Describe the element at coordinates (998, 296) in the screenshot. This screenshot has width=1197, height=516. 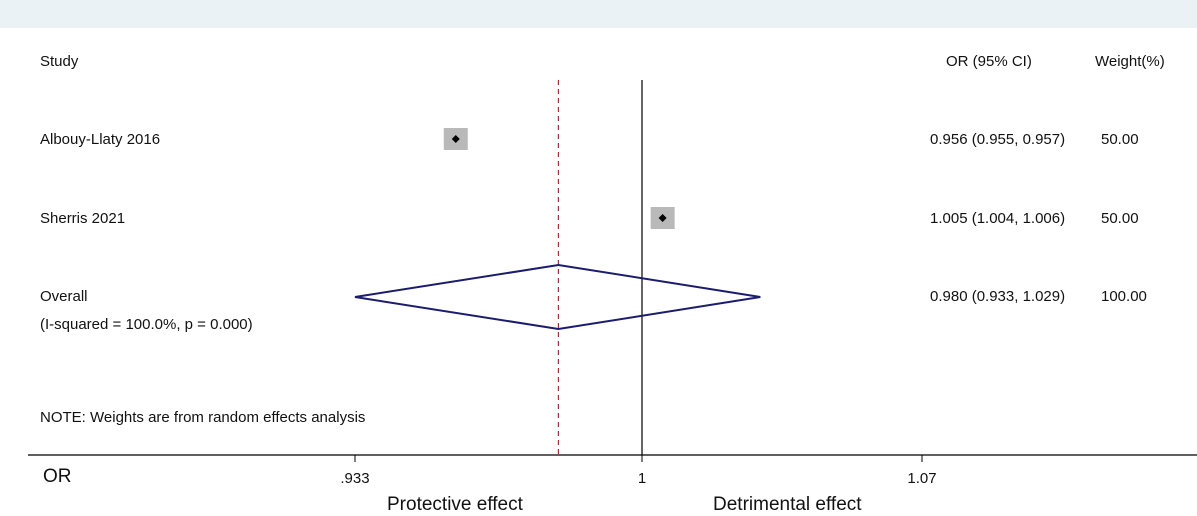
I see `overall-ci-text: 0.980 (0.933, 1.029)` at that location.